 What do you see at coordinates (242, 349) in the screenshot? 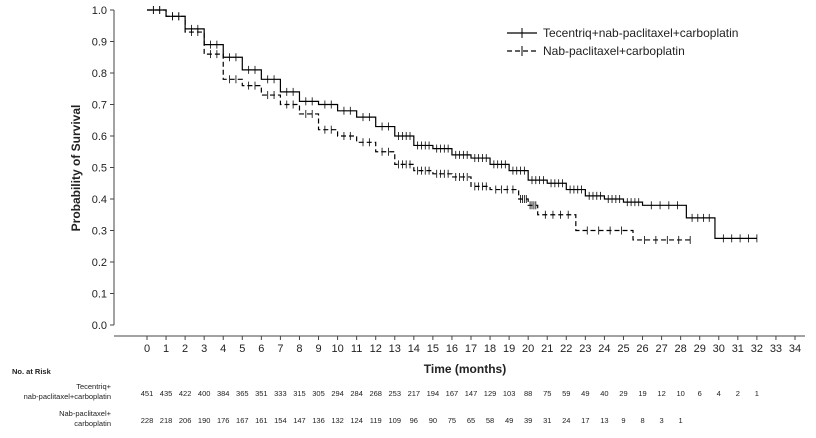
I see `x-tick-label: 5` at bounding box center [242, 349].